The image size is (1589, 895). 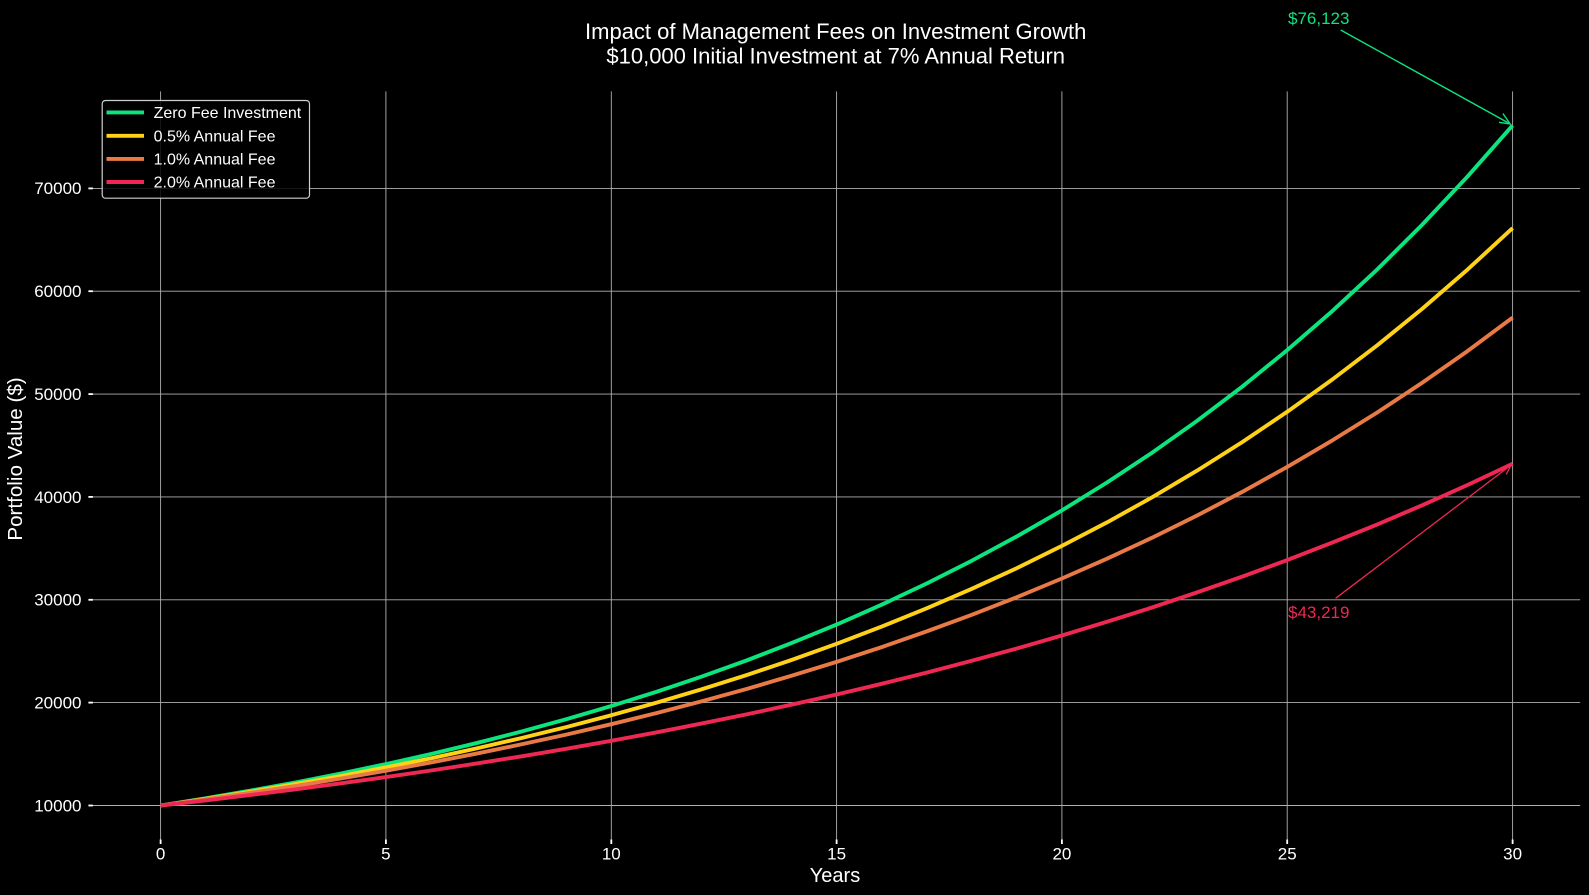 What do you see at coordinates (57, 497) in the screenshot?
I see `svg-text: 40000` at bounding box center [57, 497].